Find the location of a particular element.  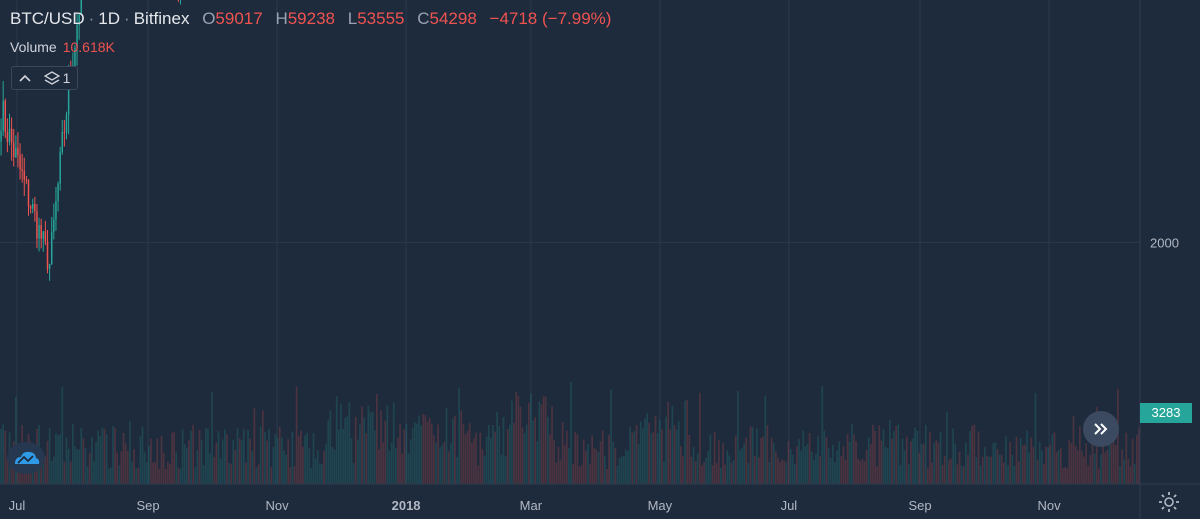

gear-icon is located at coordinates (1169, 502).